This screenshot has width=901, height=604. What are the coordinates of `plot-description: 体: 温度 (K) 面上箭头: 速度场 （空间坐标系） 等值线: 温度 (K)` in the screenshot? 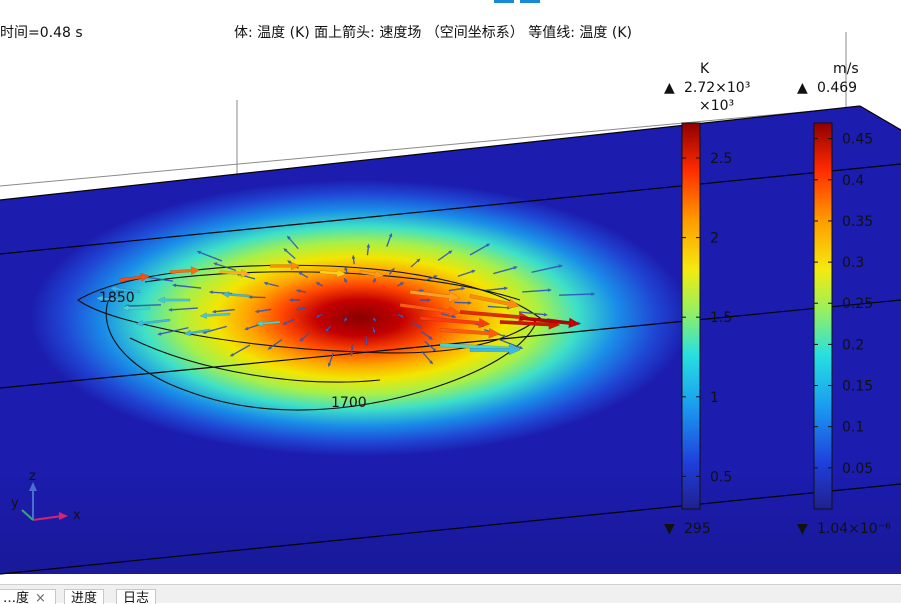 It's located at (433, 33).